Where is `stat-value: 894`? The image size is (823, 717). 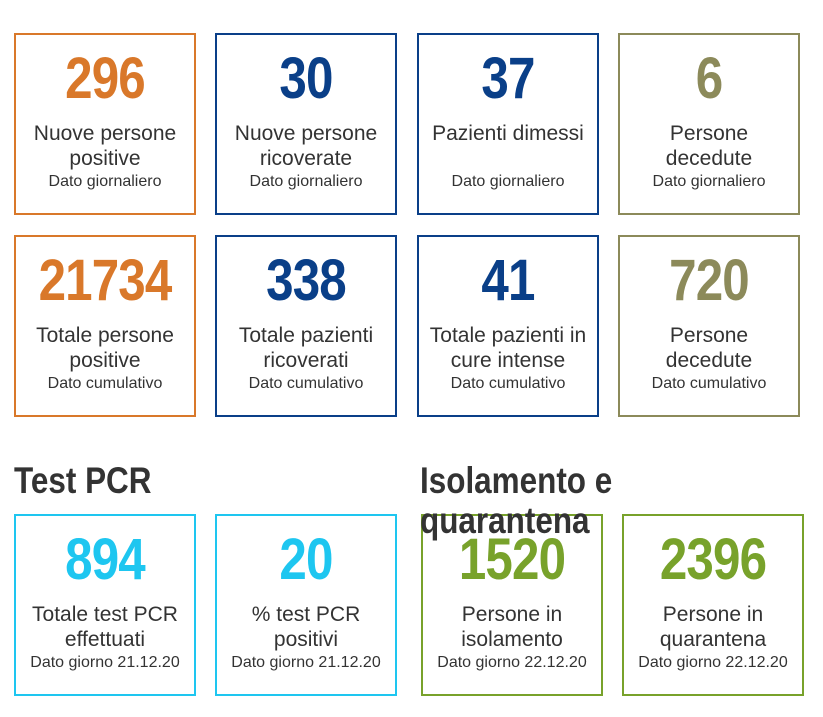 stat-value: 894 is located at coordinates (105, 559).